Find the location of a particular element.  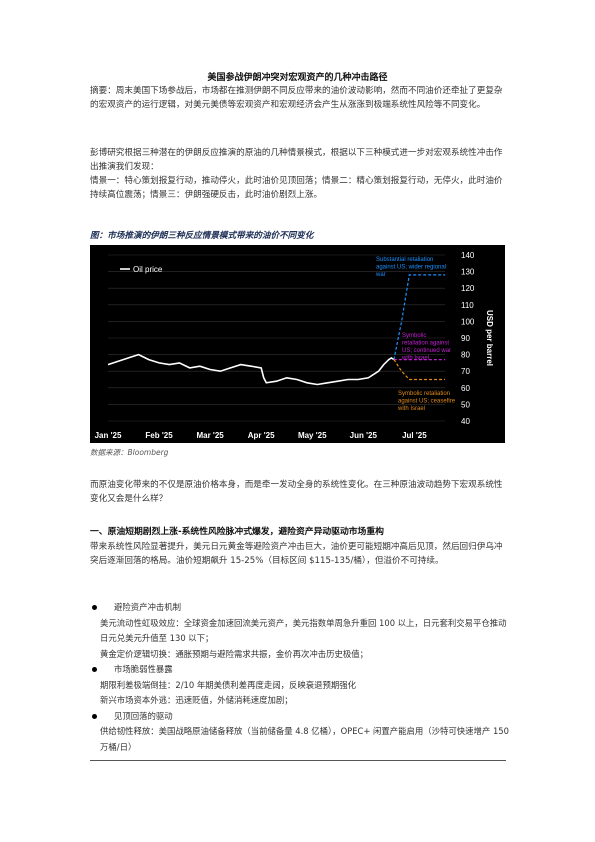

annotation-line: Substantial retaliation is located at coordinates (404, 260).